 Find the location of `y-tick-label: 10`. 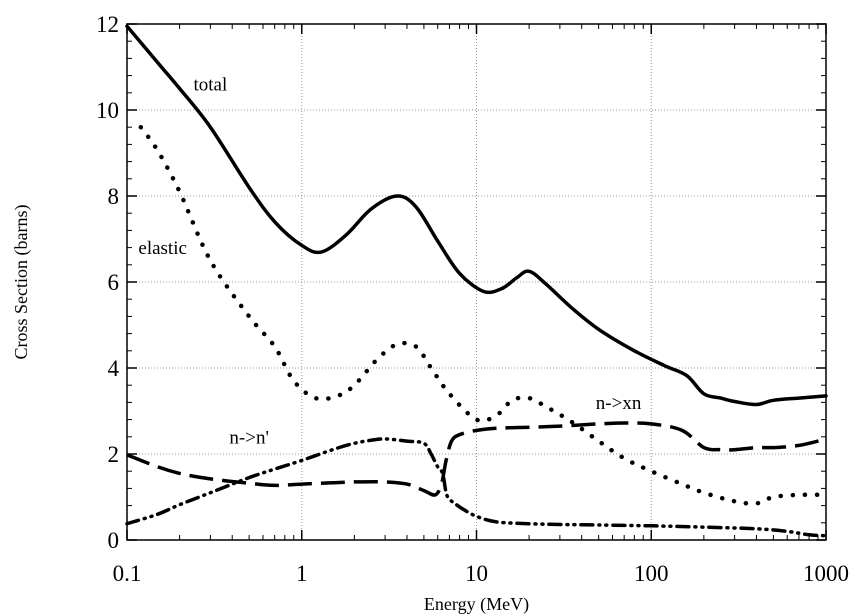

y-tick-label: 10 is located at coordinates (107, 110).